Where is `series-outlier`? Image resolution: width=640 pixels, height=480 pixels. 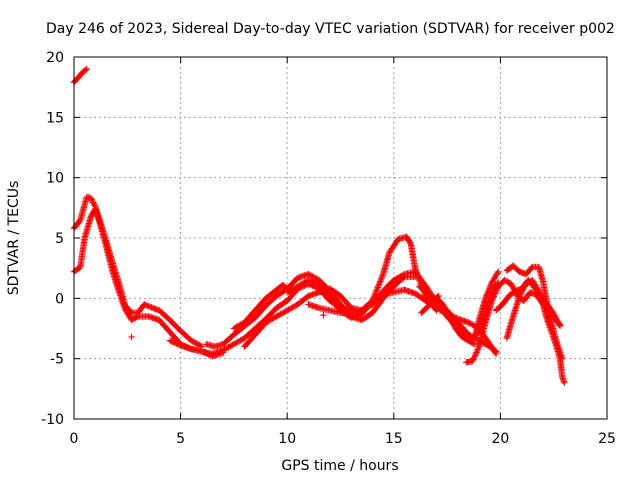 series-outlier is located at coordinates (227, 326).